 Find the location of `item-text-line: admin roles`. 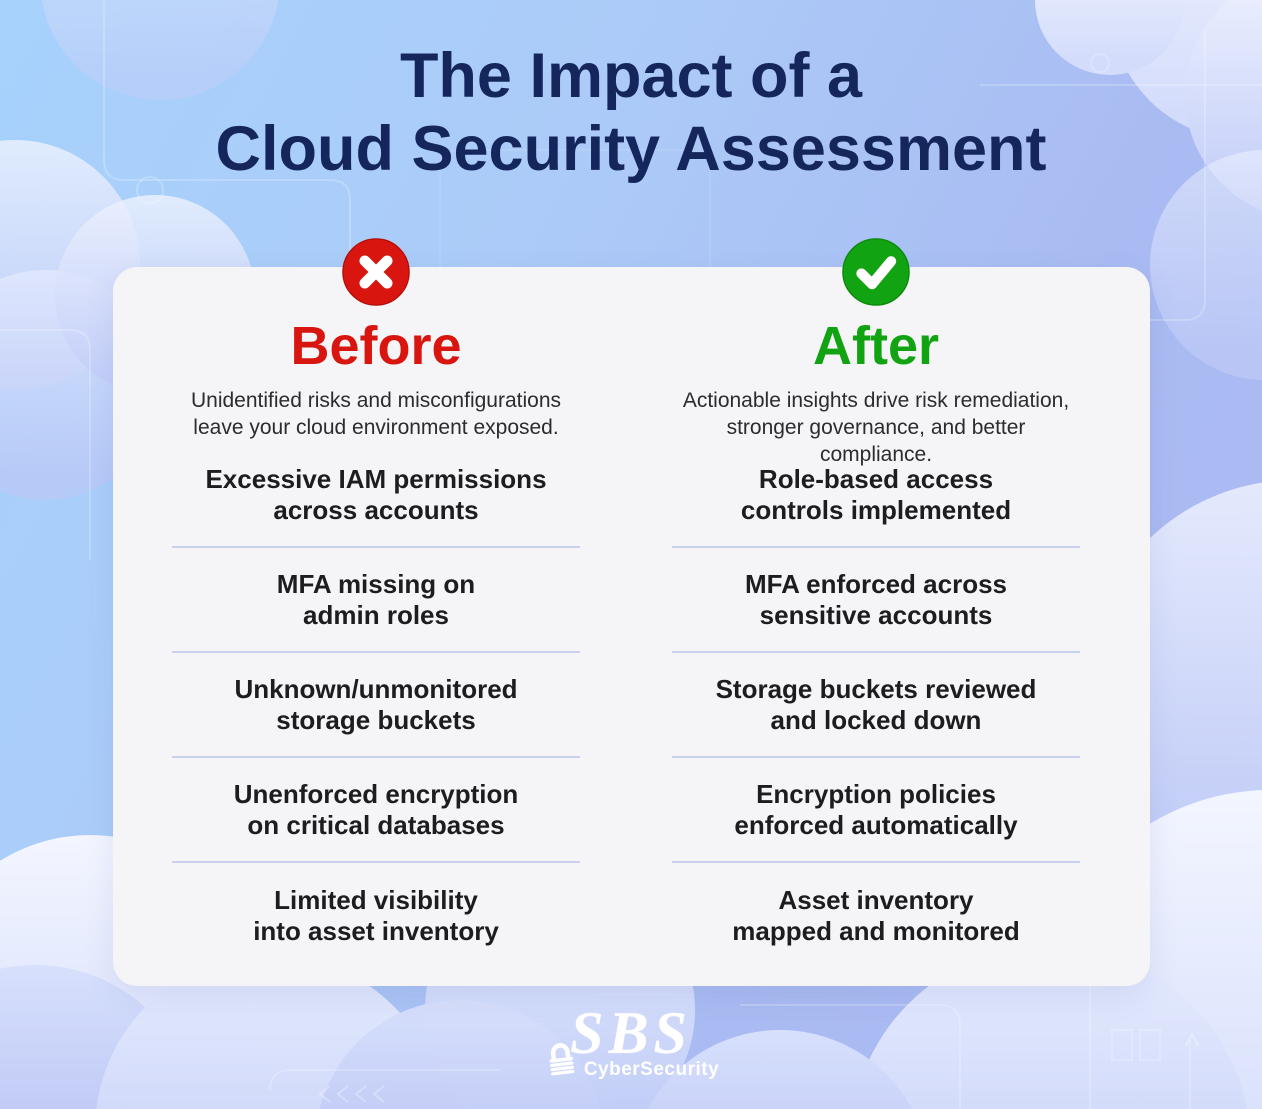

item-text-line: admin roles is located at coordinates (376, 614).